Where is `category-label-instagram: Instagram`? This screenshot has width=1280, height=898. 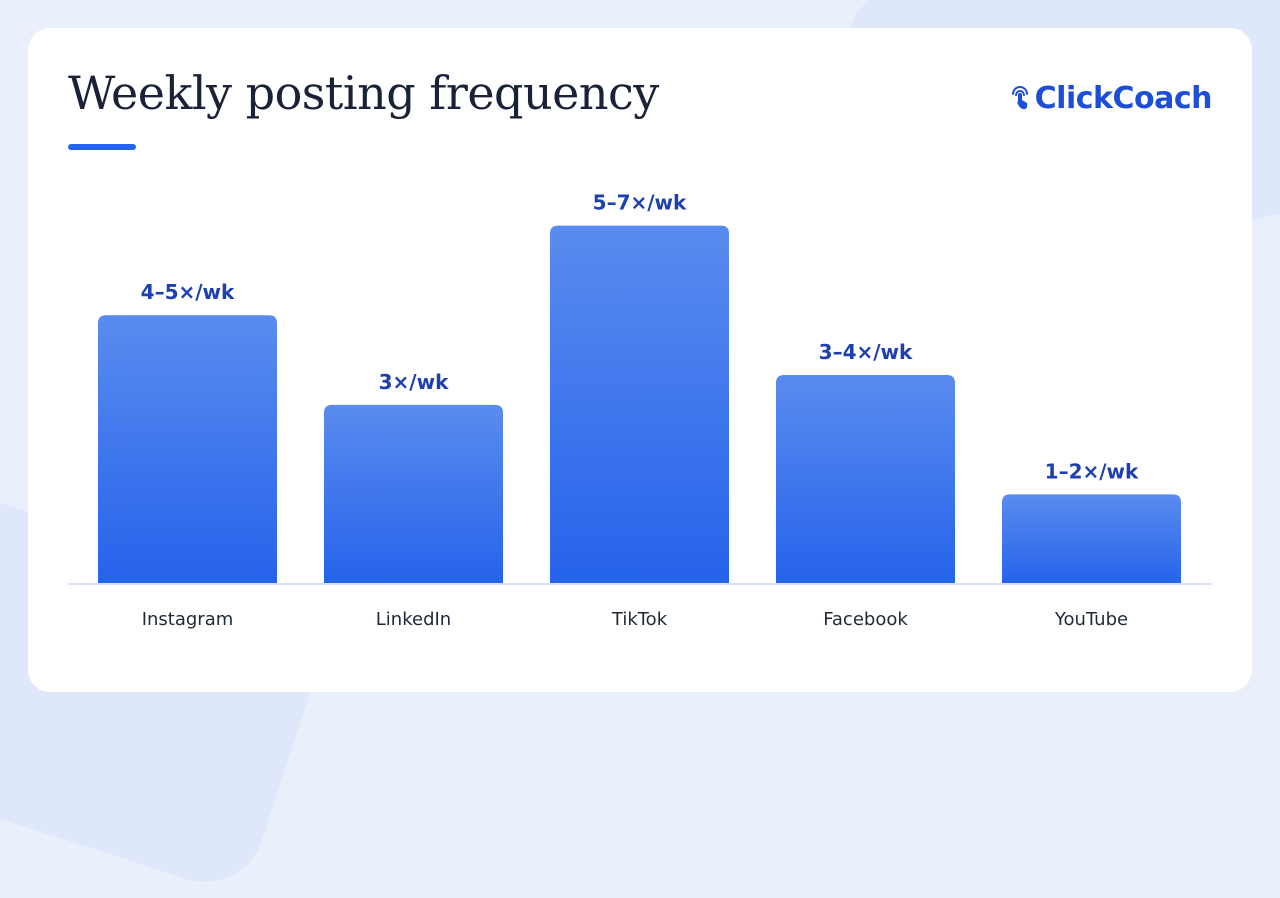 category-label-instagram: Instagram is located at coordinates (188, 619).